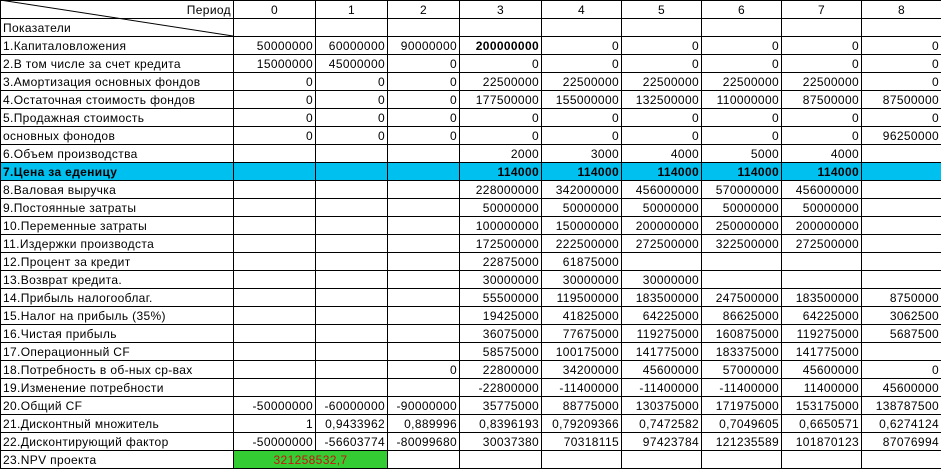 The image size is (941, 475). Describe the element at coordinates (901, 423) in the screenshot. I see `value-cell: 0,6274124` at that location.